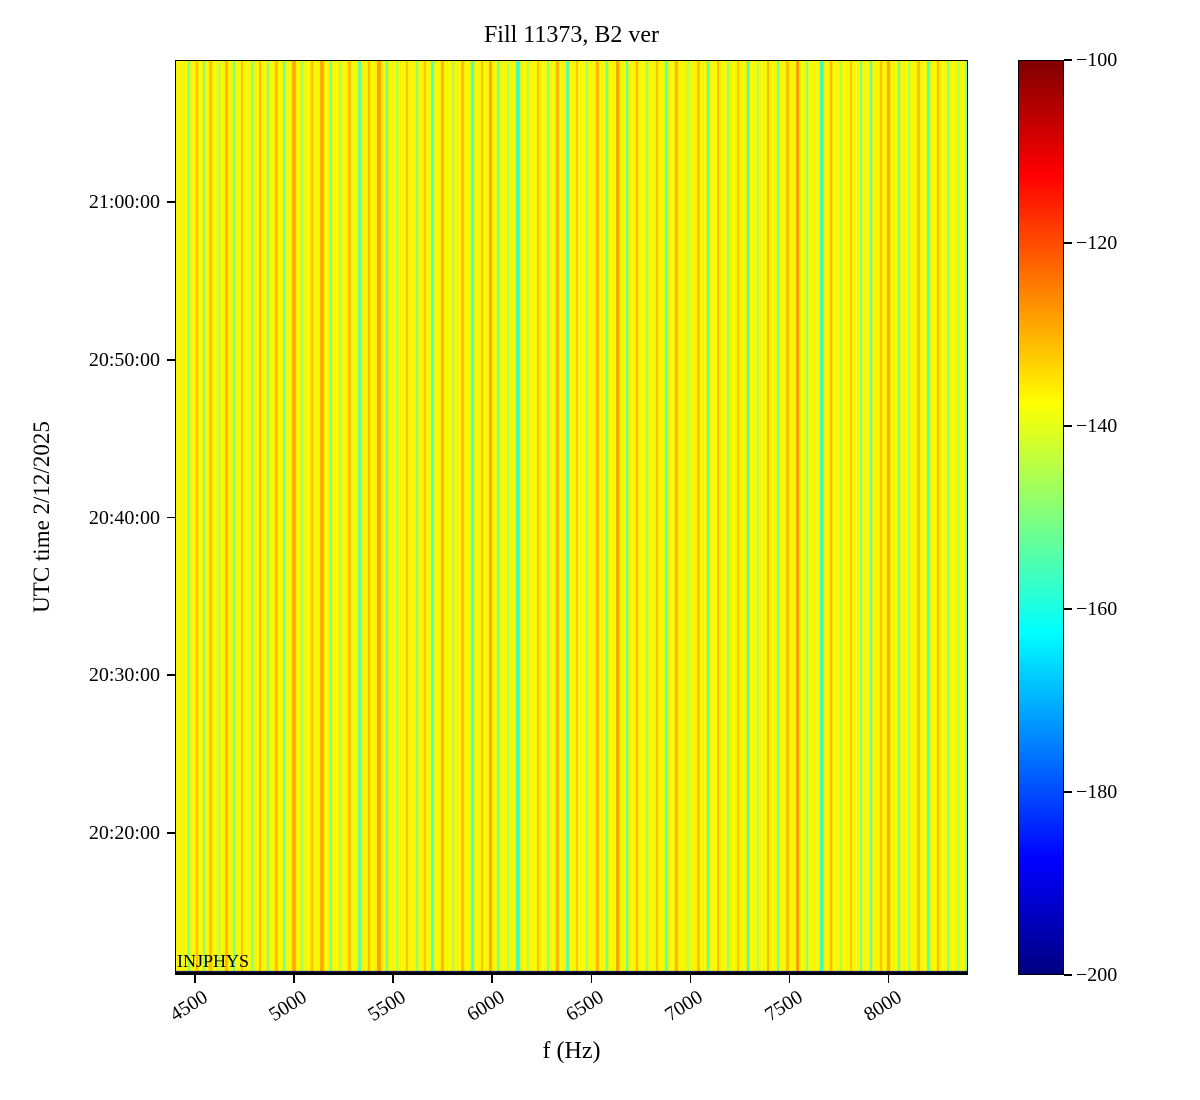  What do you see at coordinates (882, 1006) in the screenshot?
I see `x-tick-label: 8000` at bounding box center [882, 1006].